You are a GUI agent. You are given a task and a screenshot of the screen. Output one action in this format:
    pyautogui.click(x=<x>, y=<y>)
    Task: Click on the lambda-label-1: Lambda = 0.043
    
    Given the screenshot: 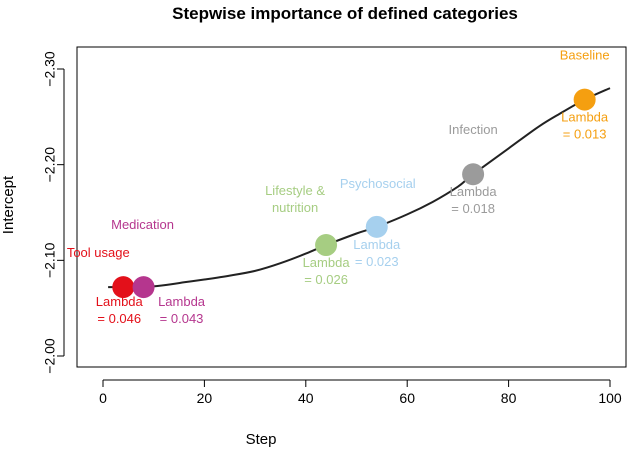 What is the action you would take?
    pyautogui.click(x=182, y=310)
    